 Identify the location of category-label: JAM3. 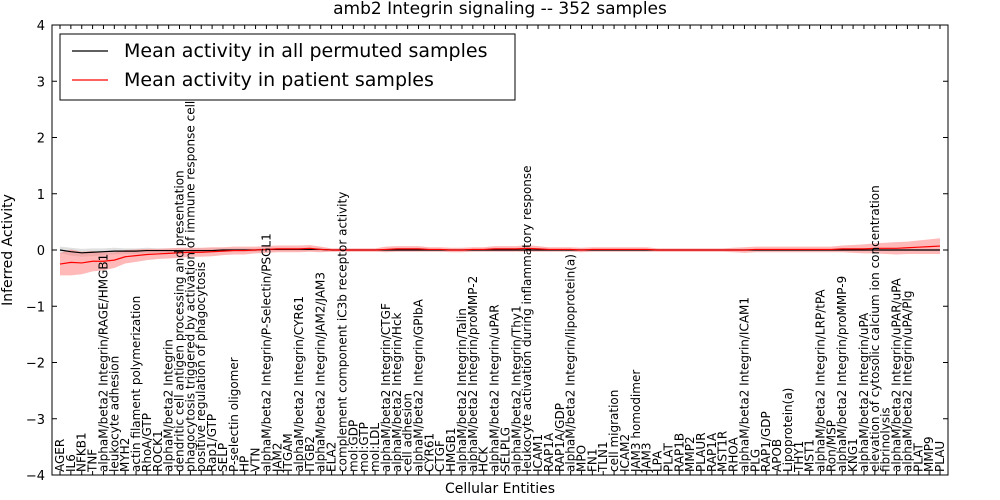
(647, 457).